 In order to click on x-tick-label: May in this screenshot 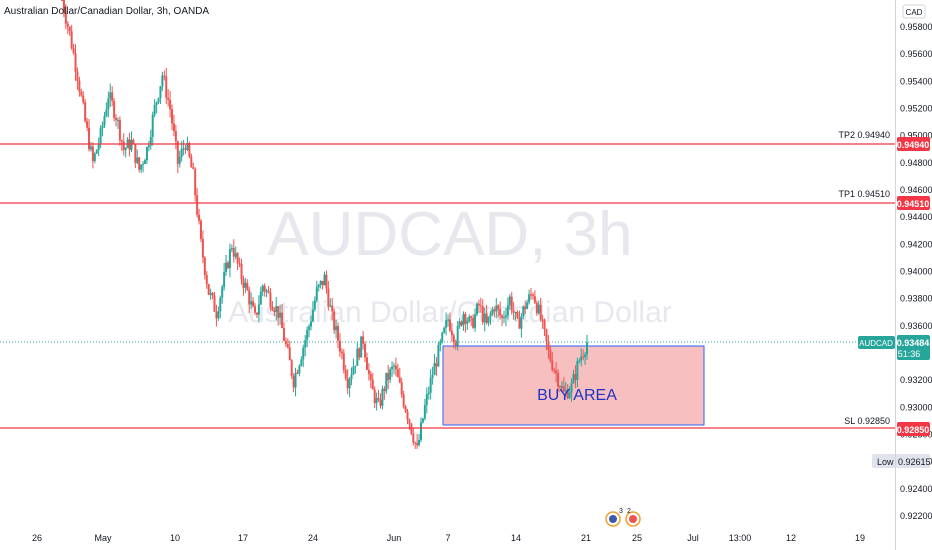, I will do `click(103, 538)`.